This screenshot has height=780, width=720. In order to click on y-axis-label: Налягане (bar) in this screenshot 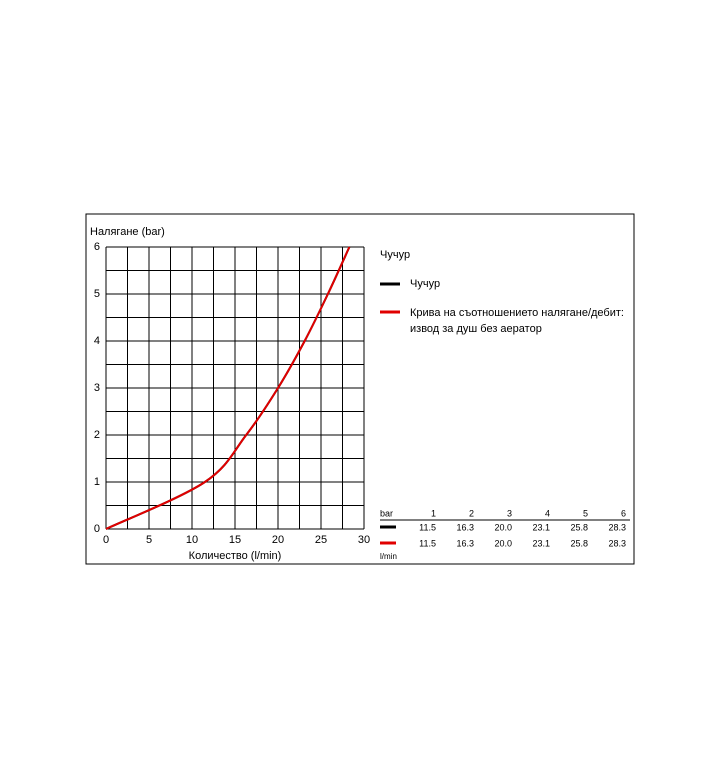, I will do `click(127, 232)`.